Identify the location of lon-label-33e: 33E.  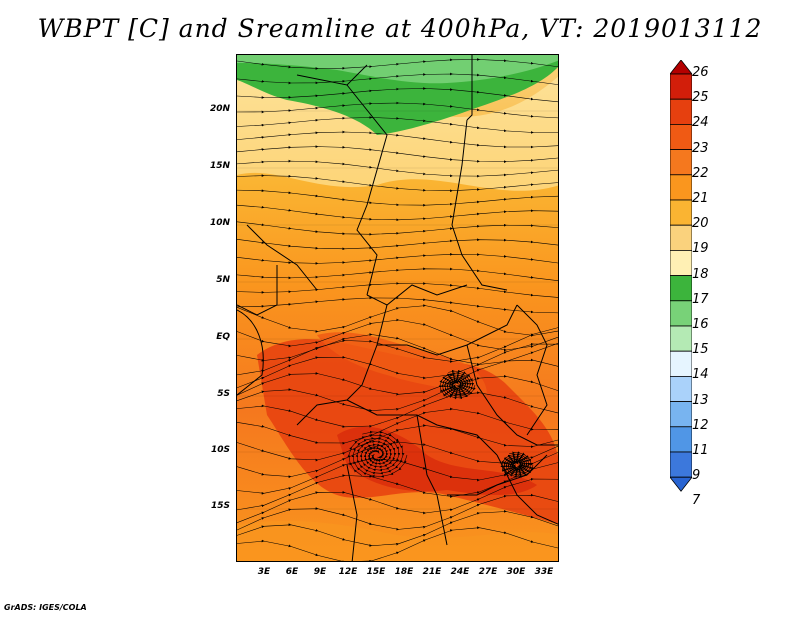
(544, 572).